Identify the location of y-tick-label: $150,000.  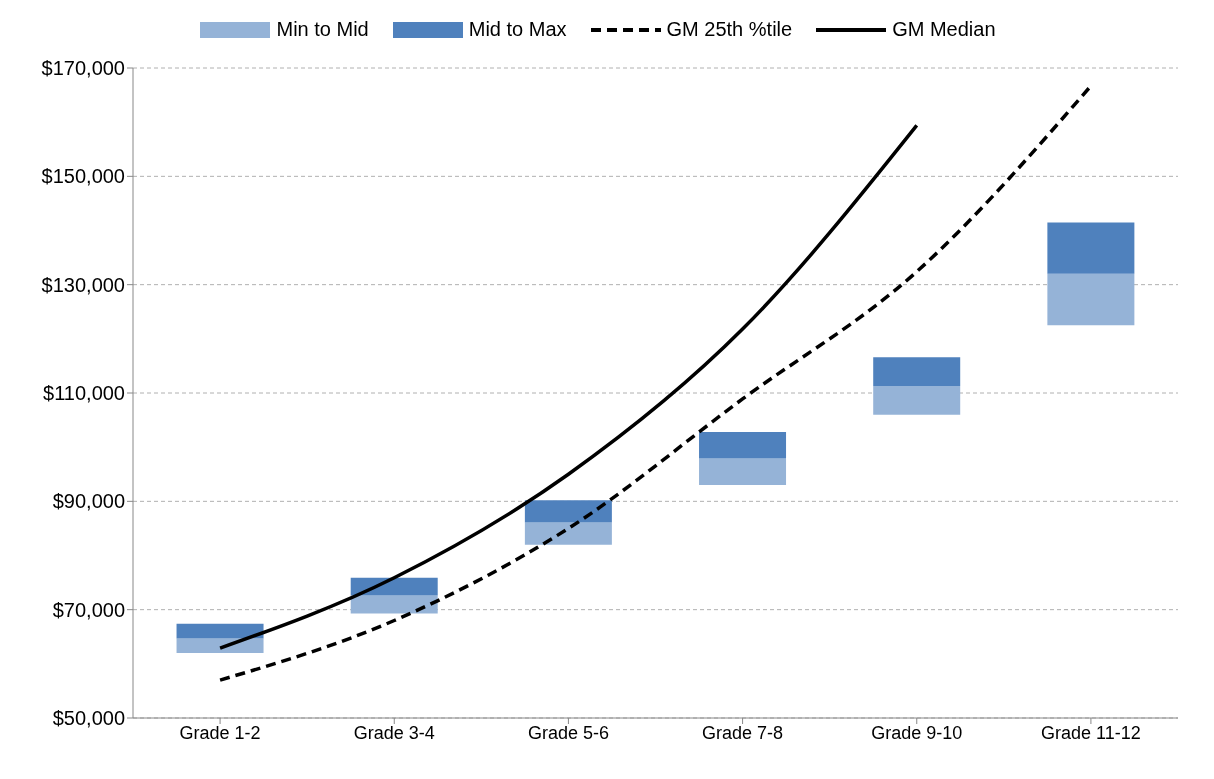
(83, 176).